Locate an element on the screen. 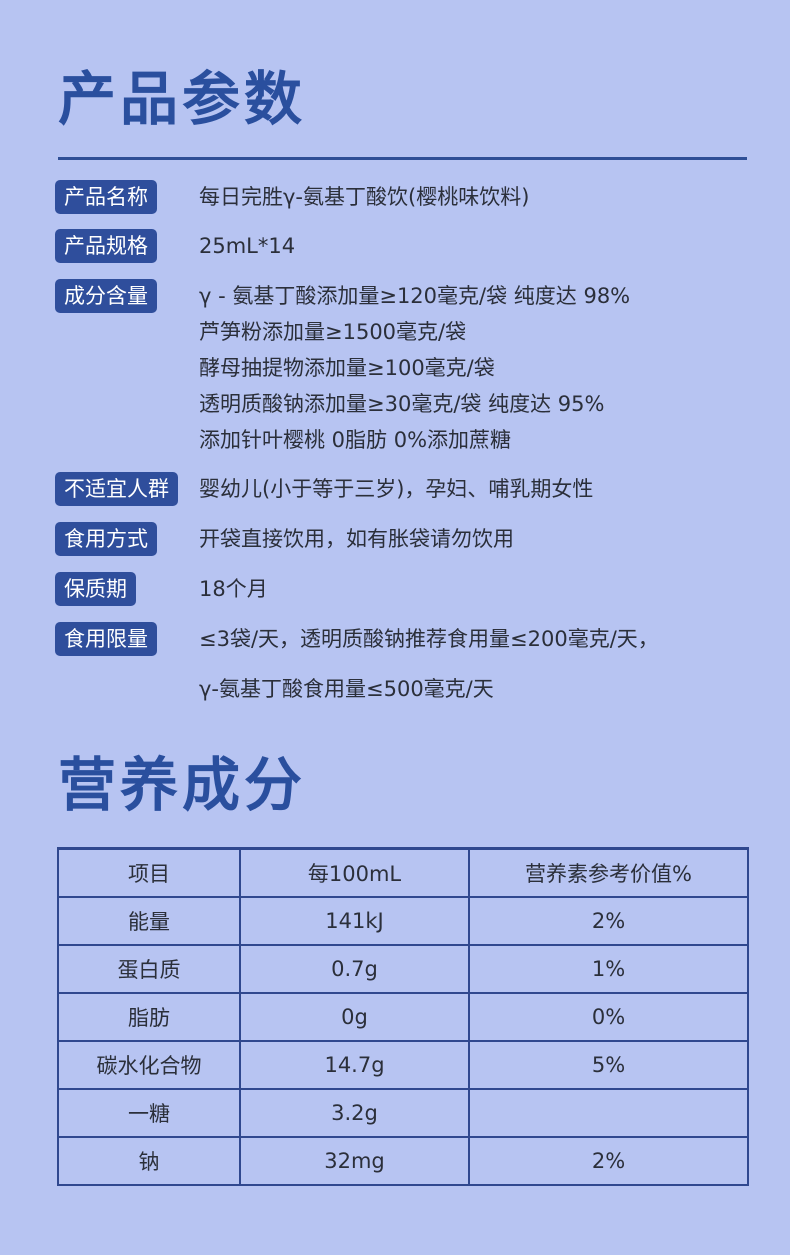  param-value: 开袋直接饮用，如有胀袋请勿饮用 is located at coordinates (356, 539).